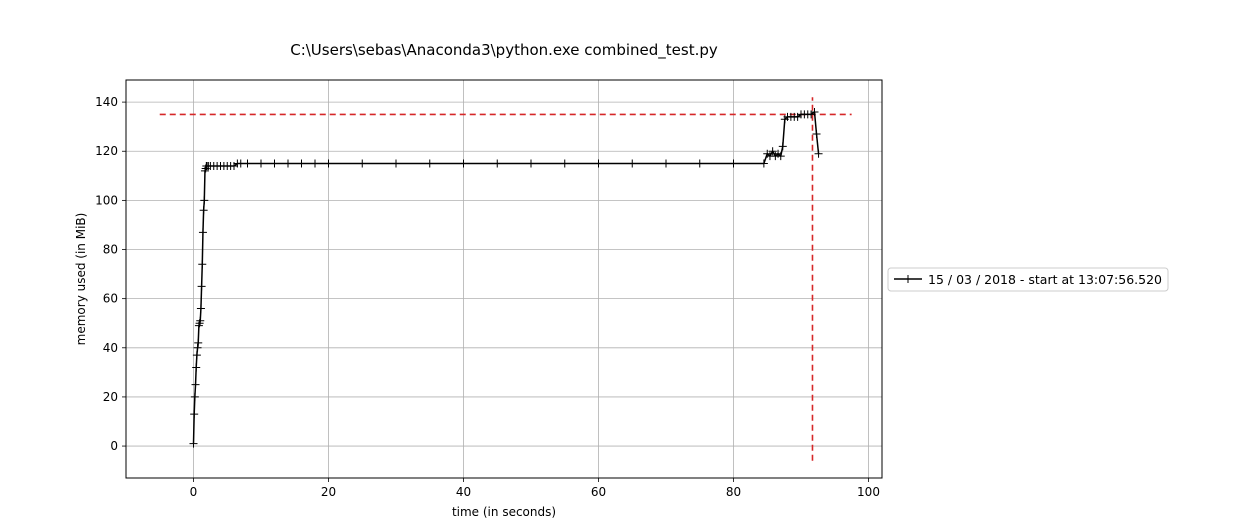 This screenshot has height=532, width=1260. I want to click on legend-entry-label: 15 / 03 / 2018 - start at 13:07:56.520, so click(1045, 279).